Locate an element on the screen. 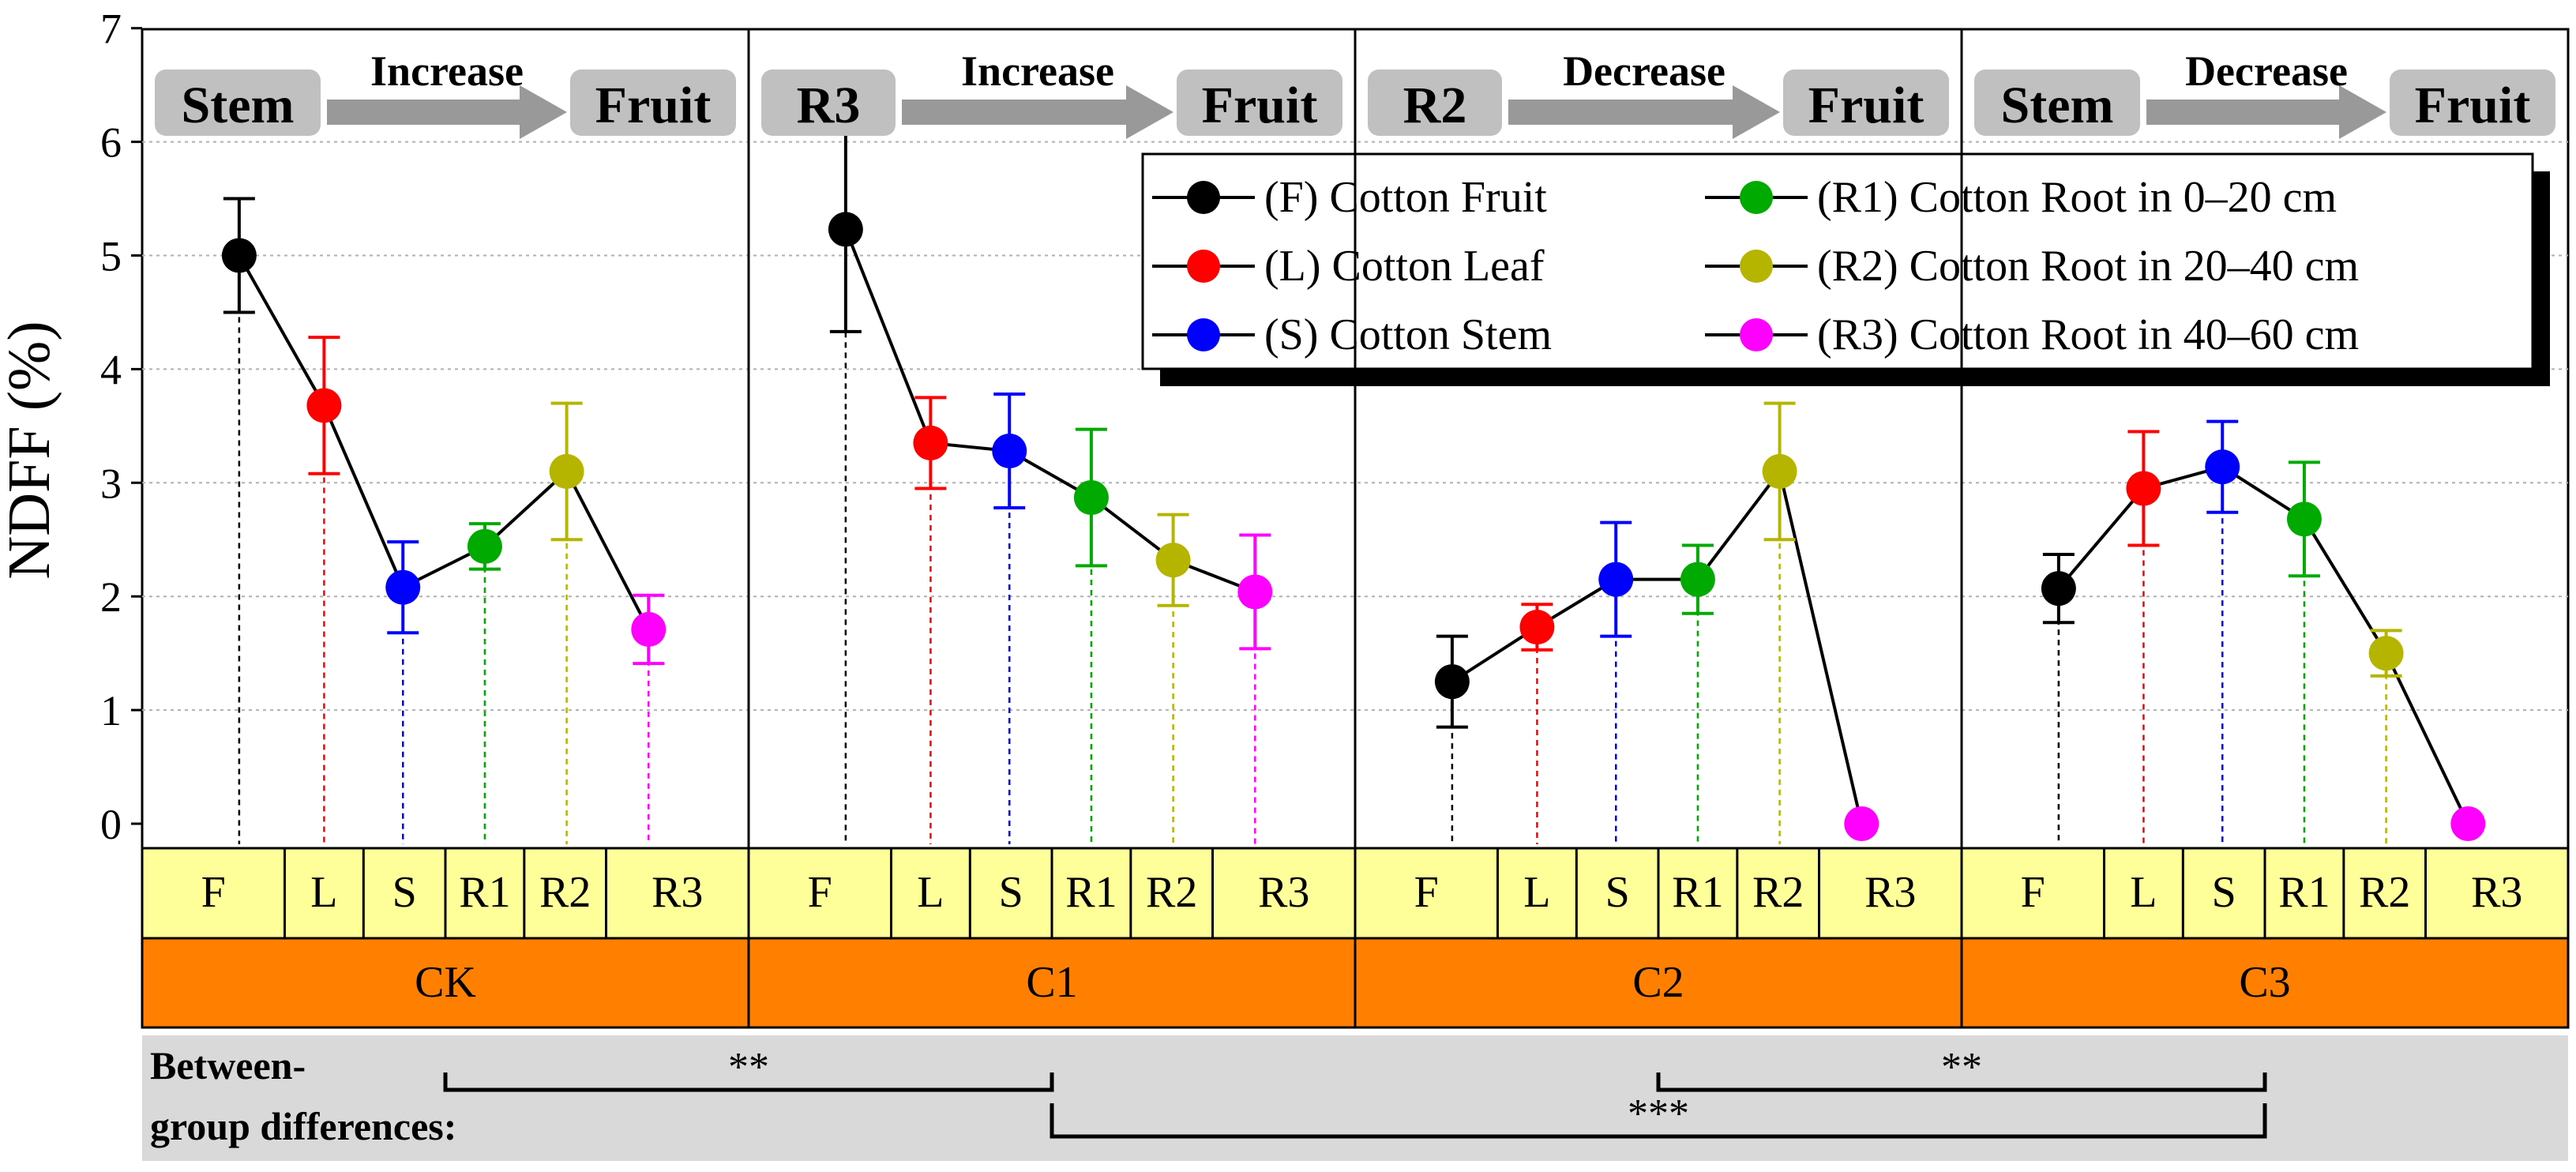 The height and width of the screenshot is (1172, 2576). annotation-from-label: R3 is located at coordinates (829, 105).